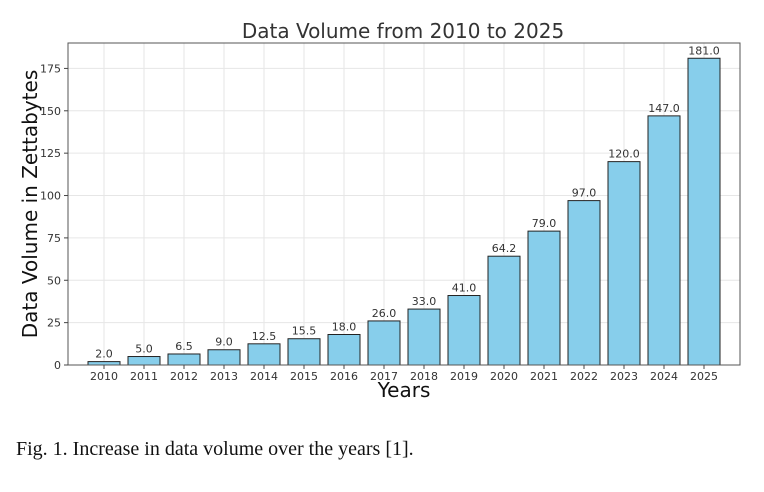 The width and height of the screenshot is (764, 492). I want to click on bar-2022, so click(584, 283).